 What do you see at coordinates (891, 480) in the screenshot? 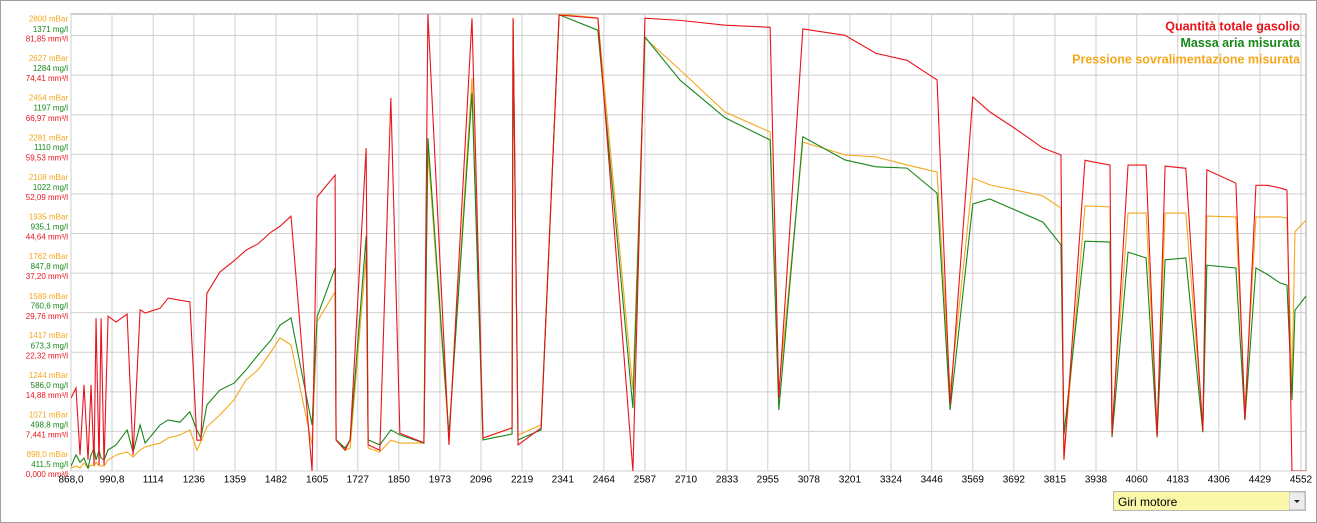
I see `x-tick-label: 3324` at bounding box center [891, 480].